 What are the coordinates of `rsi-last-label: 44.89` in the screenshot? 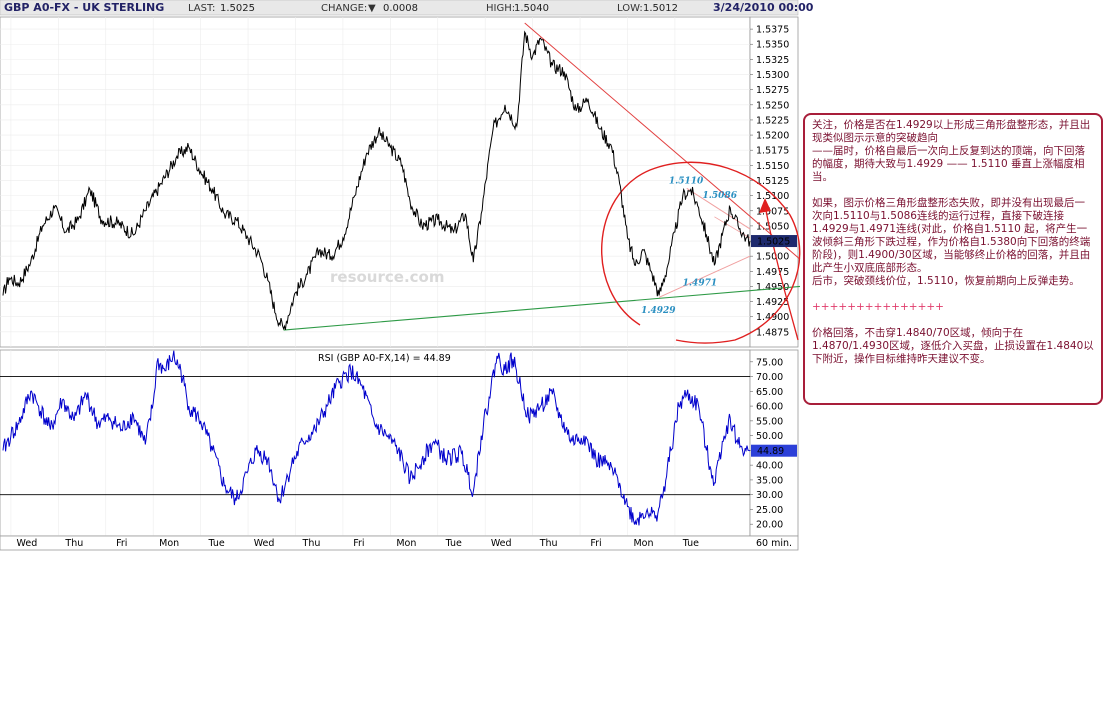 It's located at (770, 451).